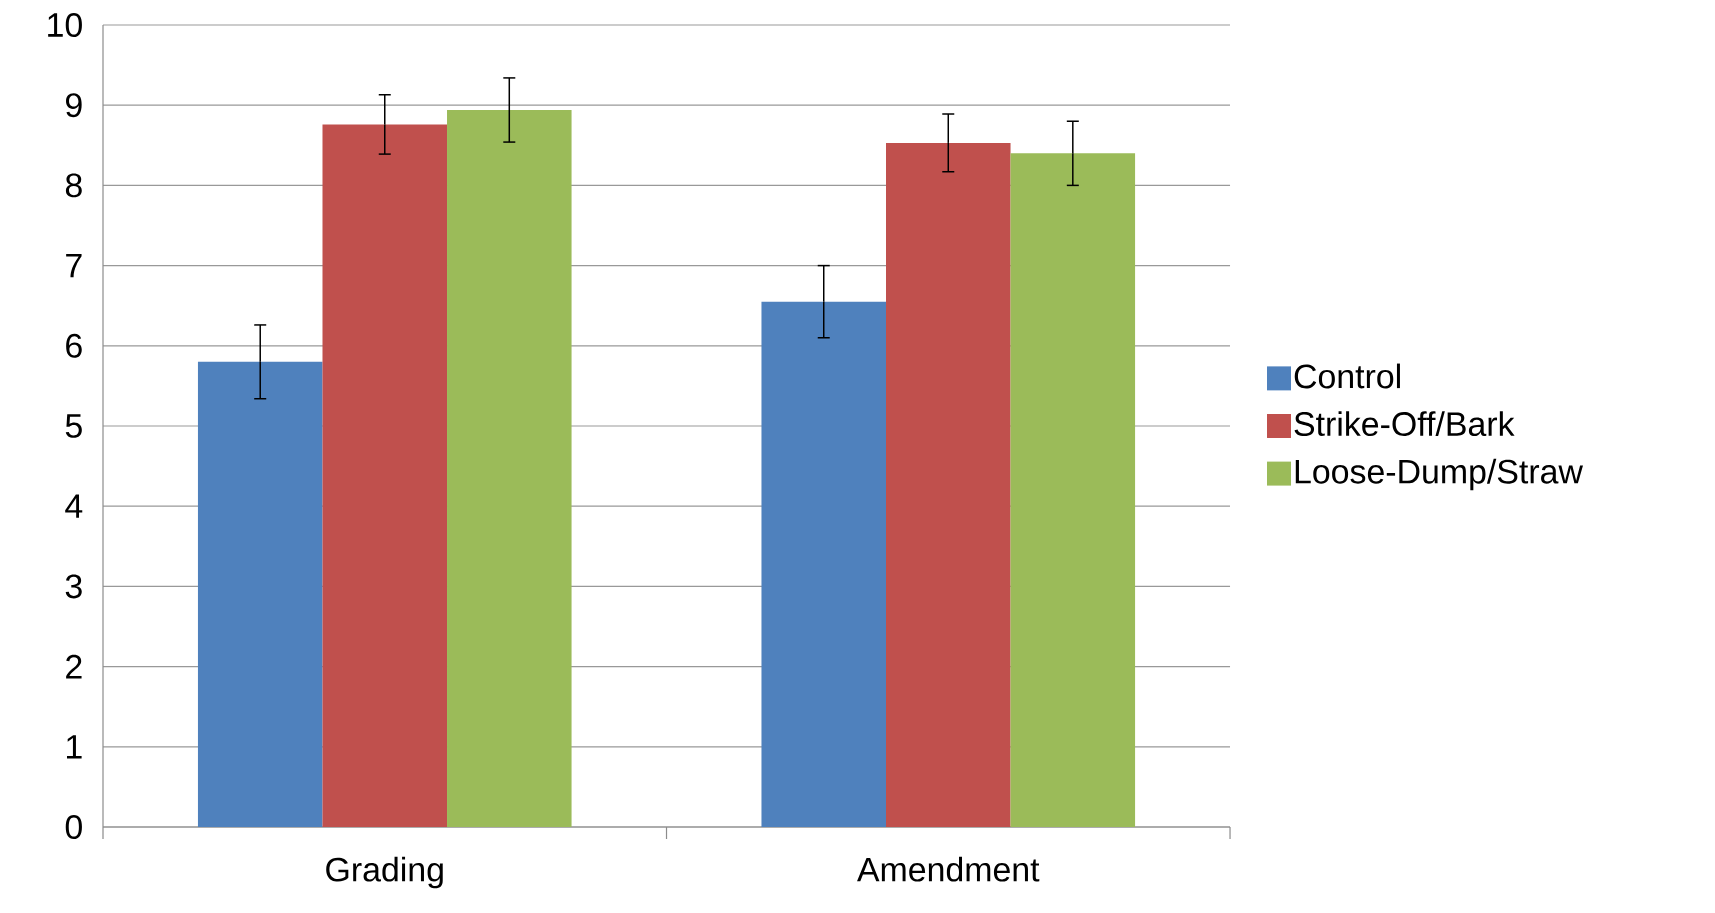 The height and width of the screenshot is (913, 1715). I want to click on y-tick-label: 2, so click(74, 666).